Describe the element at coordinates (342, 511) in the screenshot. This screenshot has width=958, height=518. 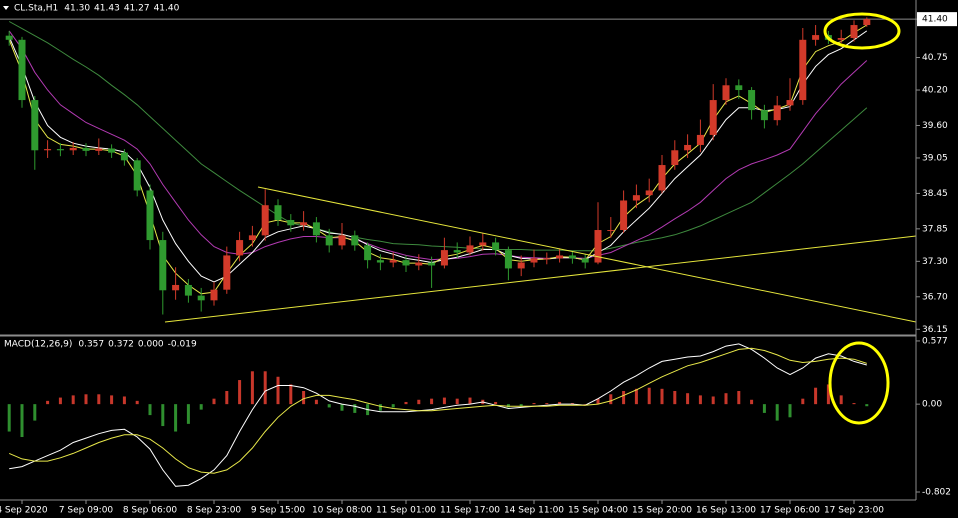
I see `x-tick-label: 10 Sep 08:00` at that location.